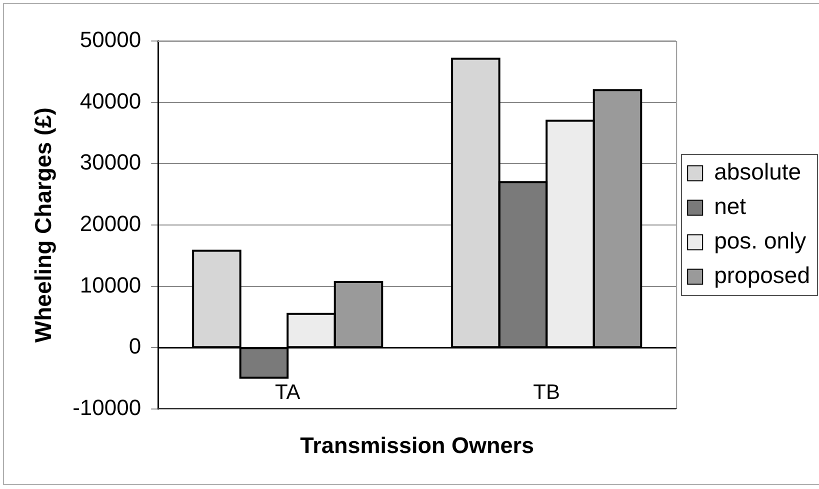  I want to click on y-tick-label: 40000, so click(111, 101).